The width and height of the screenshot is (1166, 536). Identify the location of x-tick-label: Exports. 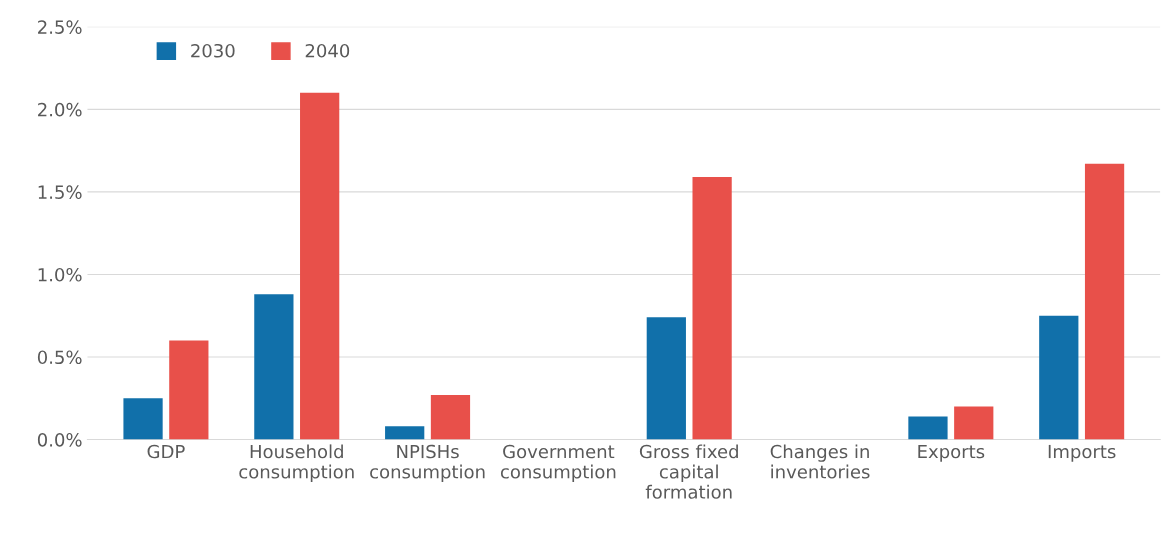
(951, 453).